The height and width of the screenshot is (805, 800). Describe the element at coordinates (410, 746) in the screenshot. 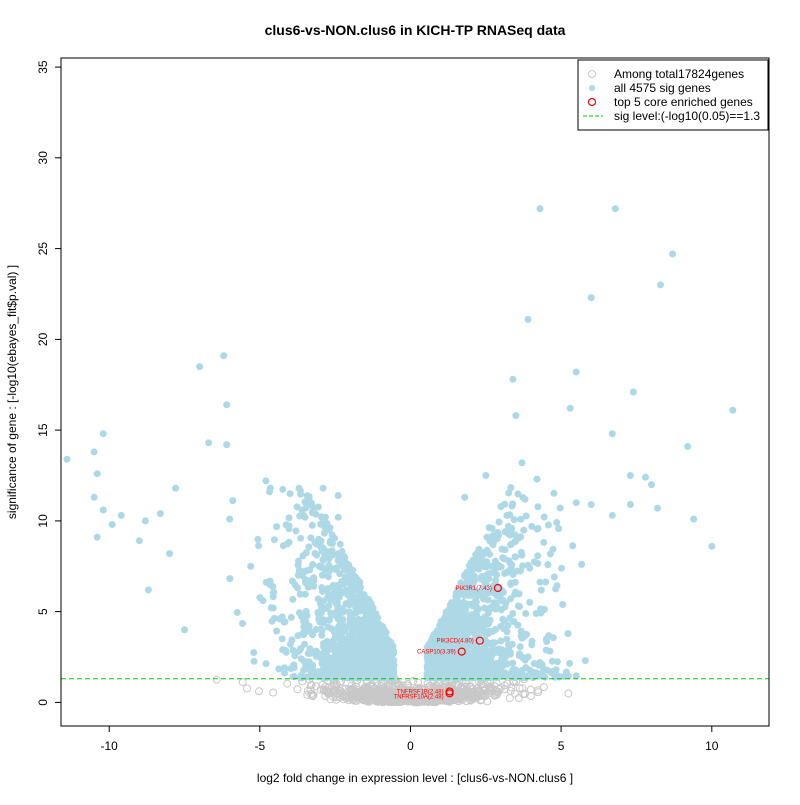

I see `x-tick-label: 0` at that location.